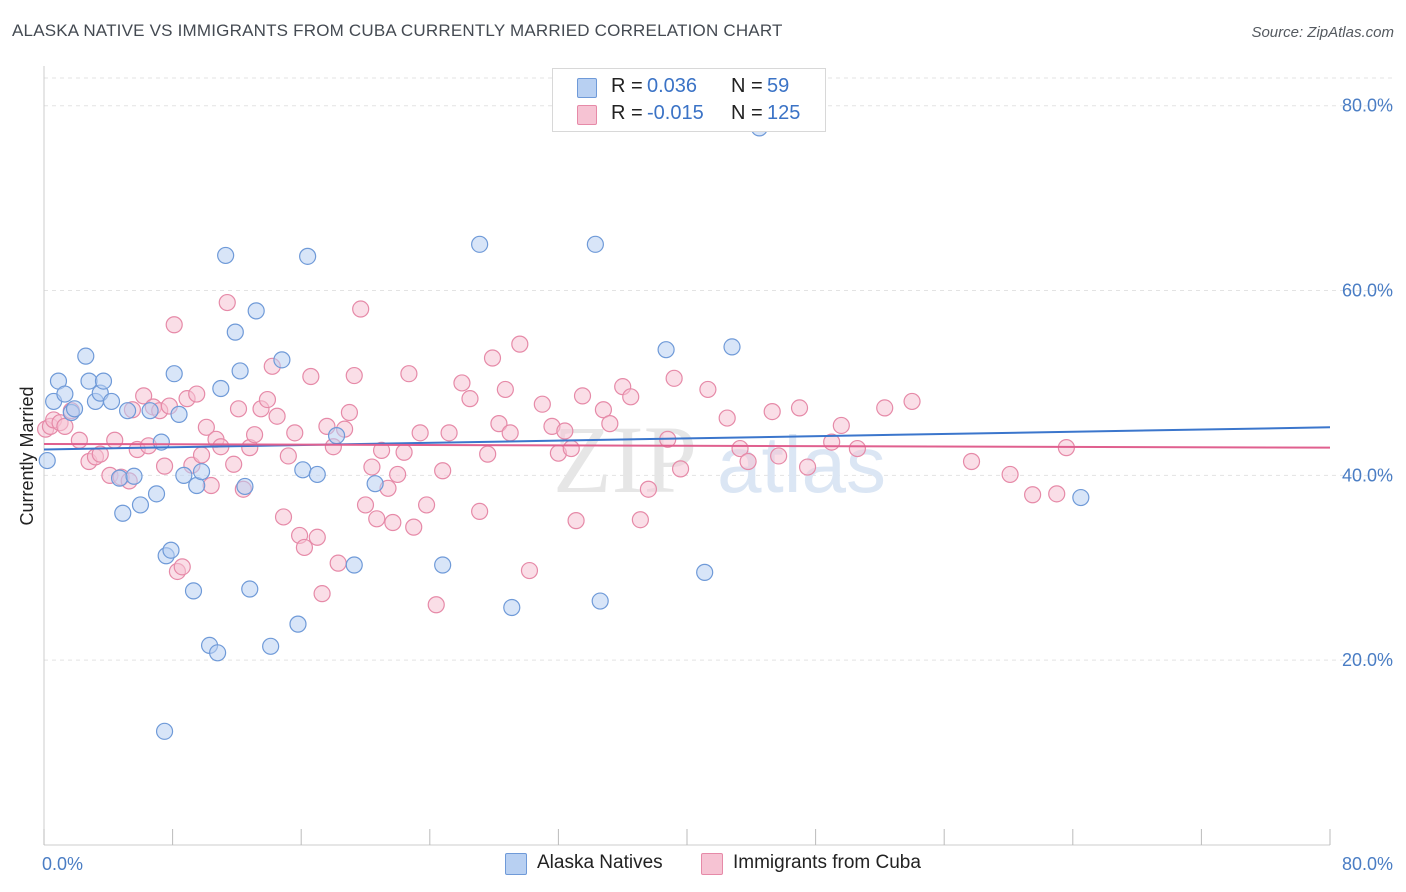 This screenshot has height=892, width=1406. What do you see at coordinates (1367, 864) in the screenshot?
I see `x-tick-label: 80.0%` at bounding box center [1367, 864].